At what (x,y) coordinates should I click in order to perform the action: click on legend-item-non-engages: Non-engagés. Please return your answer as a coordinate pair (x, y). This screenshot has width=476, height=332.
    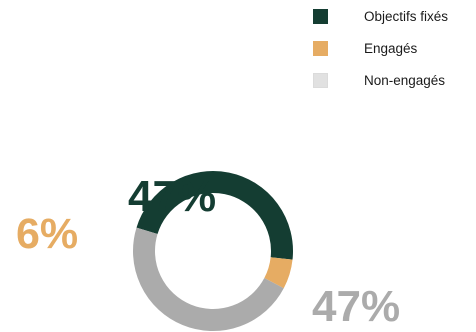
    Looking at the image, I should click on (380, 80).